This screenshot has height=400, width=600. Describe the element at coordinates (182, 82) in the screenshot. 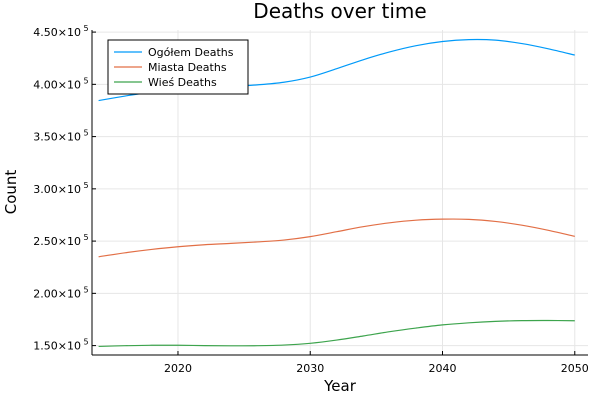

I see `legend-label-2: Wieś Deaths` at that location.